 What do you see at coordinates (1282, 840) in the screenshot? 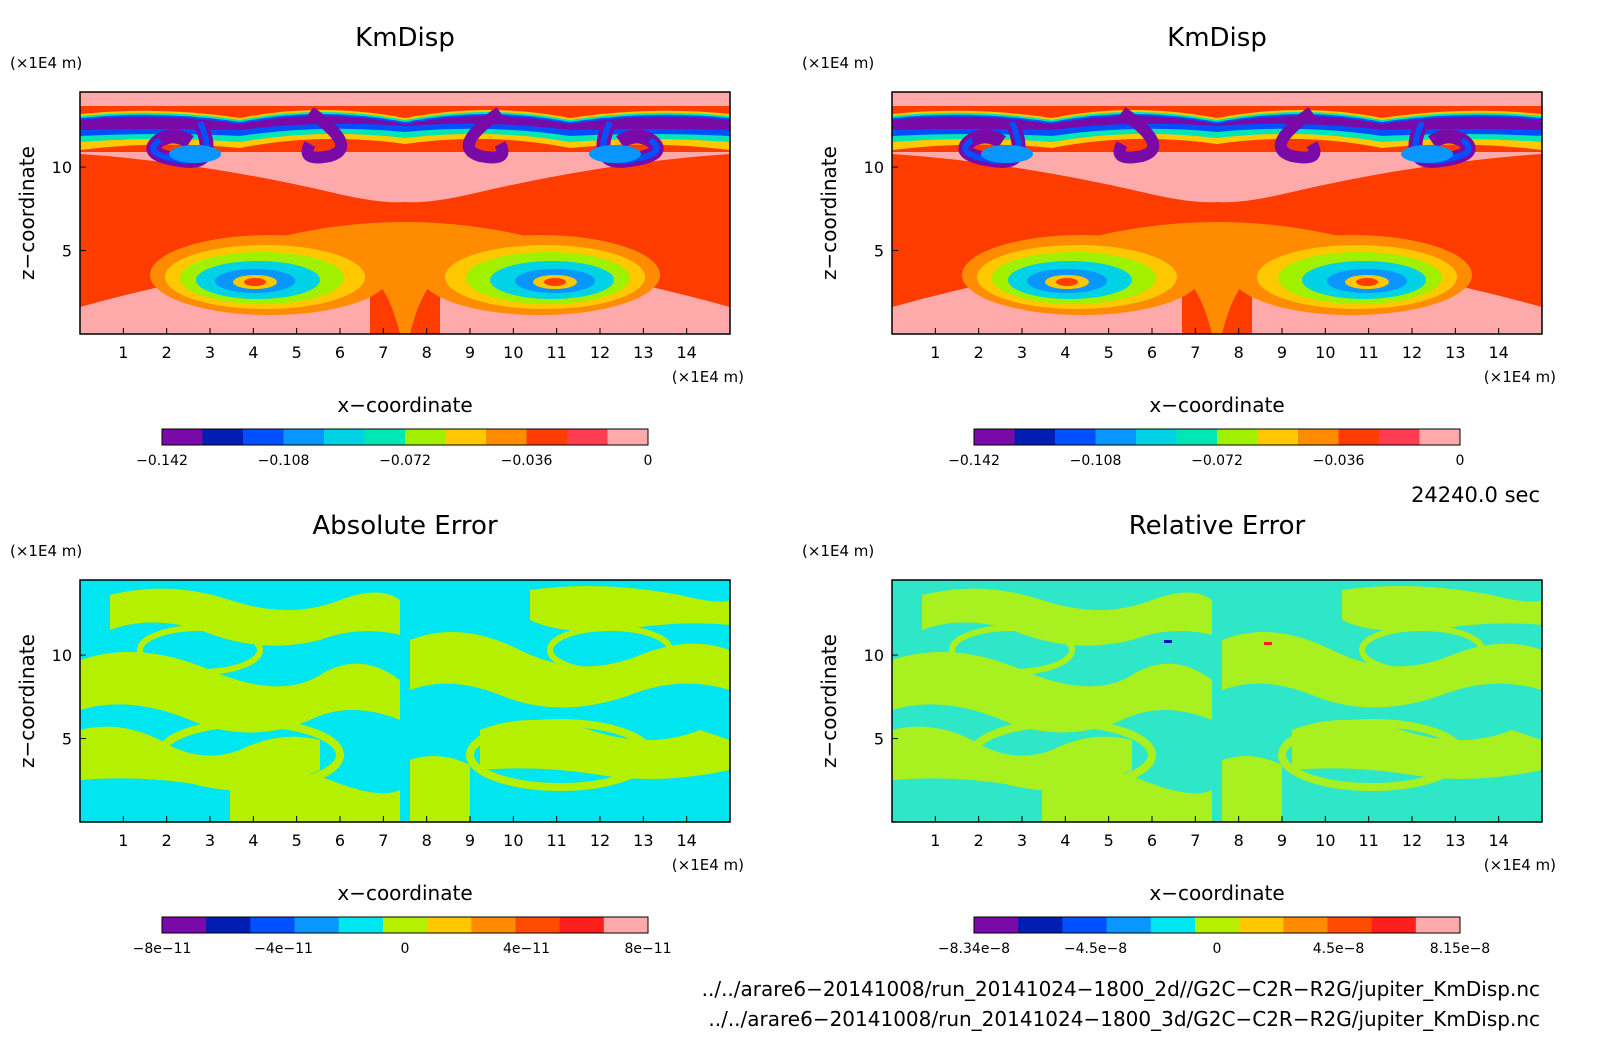
I see `x-tick-label: 9` at bounding box center [1282, 840].